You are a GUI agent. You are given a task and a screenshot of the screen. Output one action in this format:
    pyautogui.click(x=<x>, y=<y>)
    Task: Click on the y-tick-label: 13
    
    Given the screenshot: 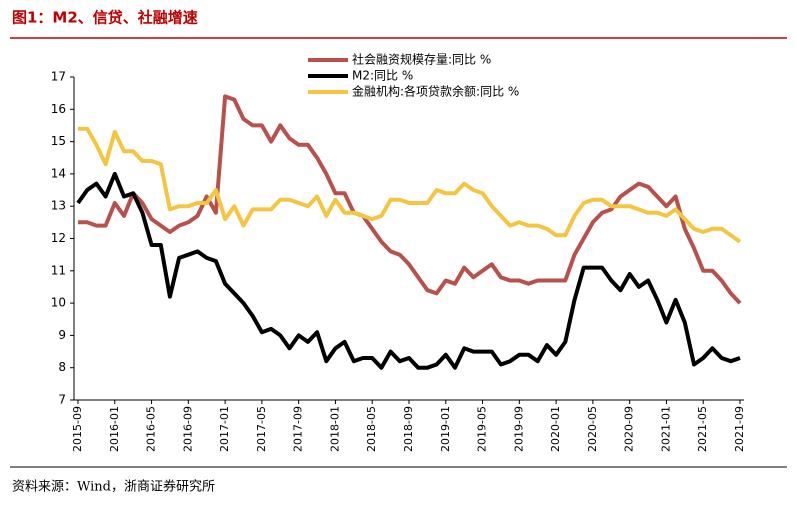 What is the action you would take?
    pyautogui.click(x=58, y=206)
    